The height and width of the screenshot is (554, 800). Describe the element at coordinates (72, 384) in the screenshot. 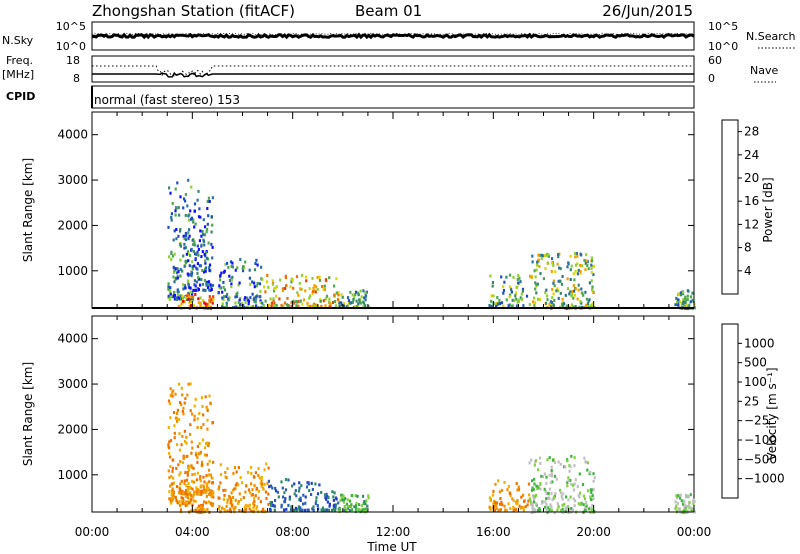

I see `y-tick-label: 3000` at that location.